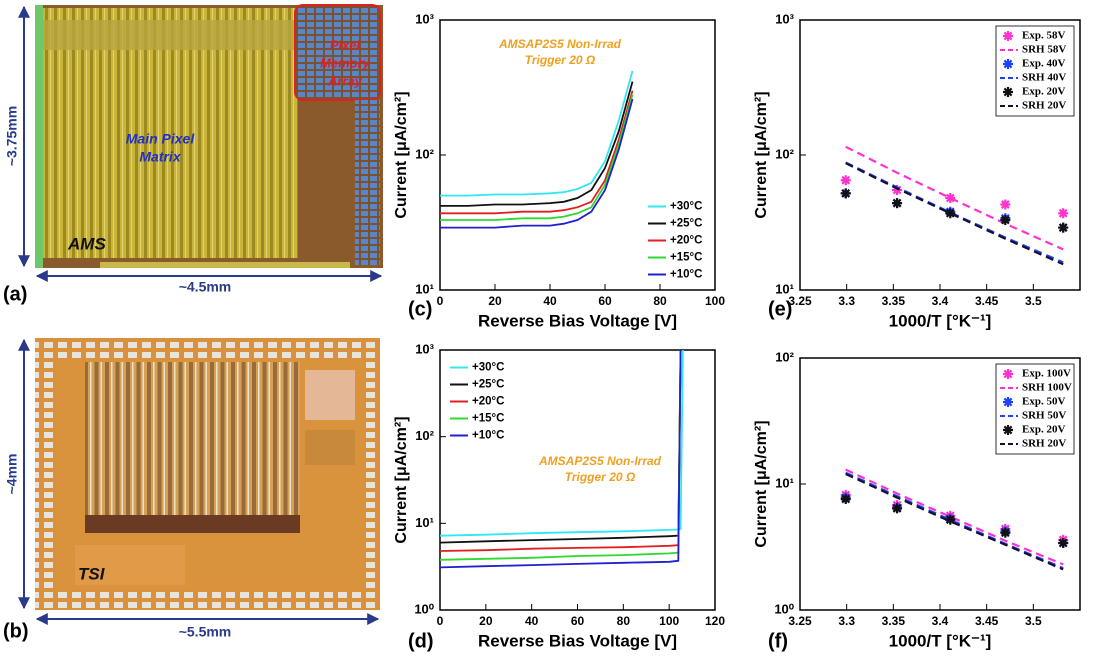 Image resolution: width=1111 pixels, height=660 pixels. I want to click on region-label: Memory, so click(345, 62).